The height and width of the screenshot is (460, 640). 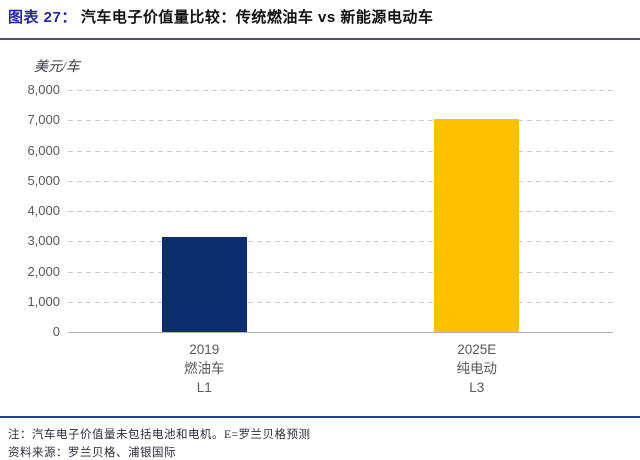 What do you see at coordinates (477, 349) in the screenshot?
I see `x-category-label-line: 2025E` at bounding box center [477, 349].